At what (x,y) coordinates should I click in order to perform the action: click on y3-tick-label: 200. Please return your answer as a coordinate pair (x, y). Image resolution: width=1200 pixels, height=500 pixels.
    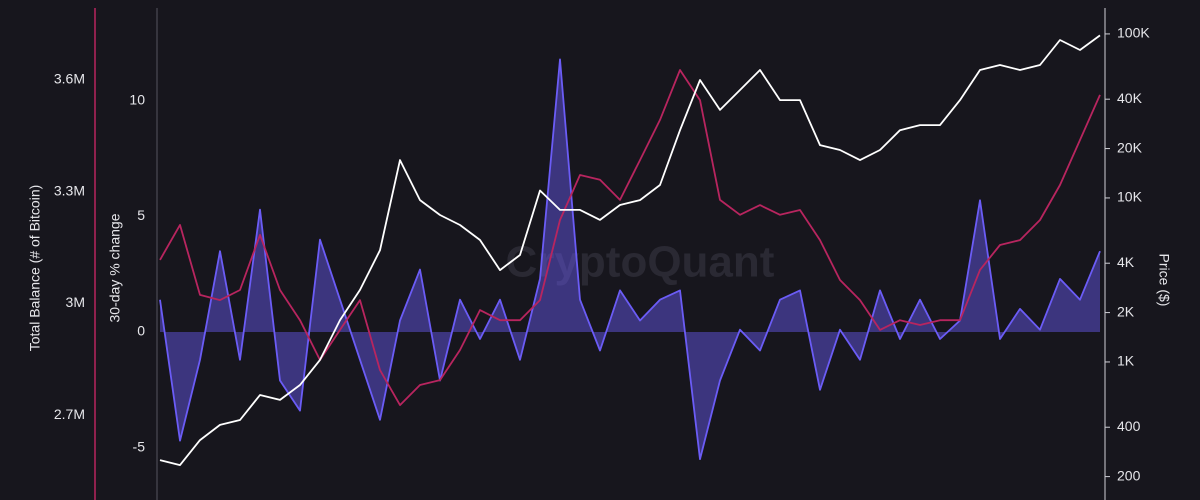
    Looking at the image, I should click on (1129, 475).